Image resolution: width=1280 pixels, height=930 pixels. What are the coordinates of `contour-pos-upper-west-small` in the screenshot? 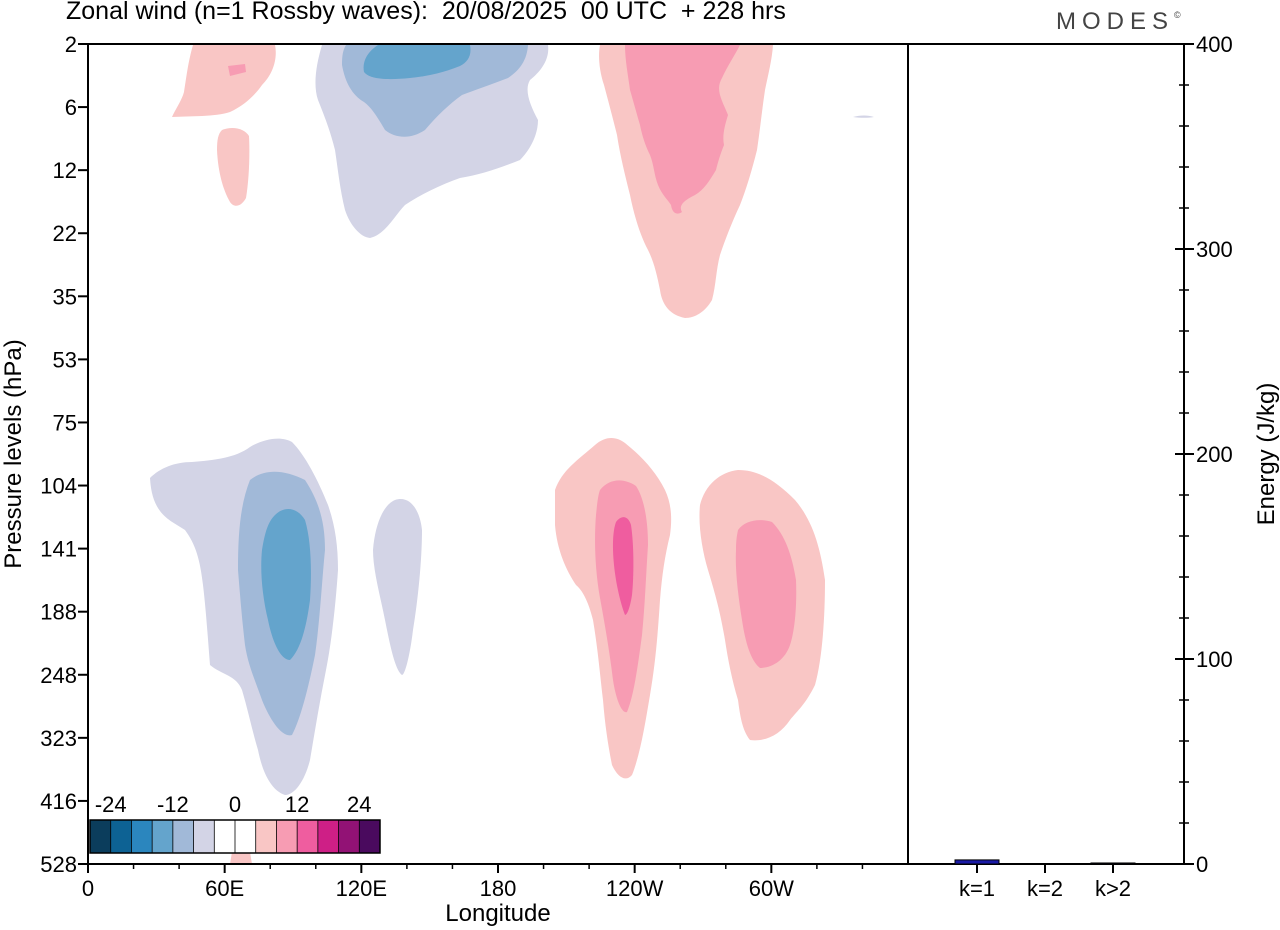 It's located at (233, 167).